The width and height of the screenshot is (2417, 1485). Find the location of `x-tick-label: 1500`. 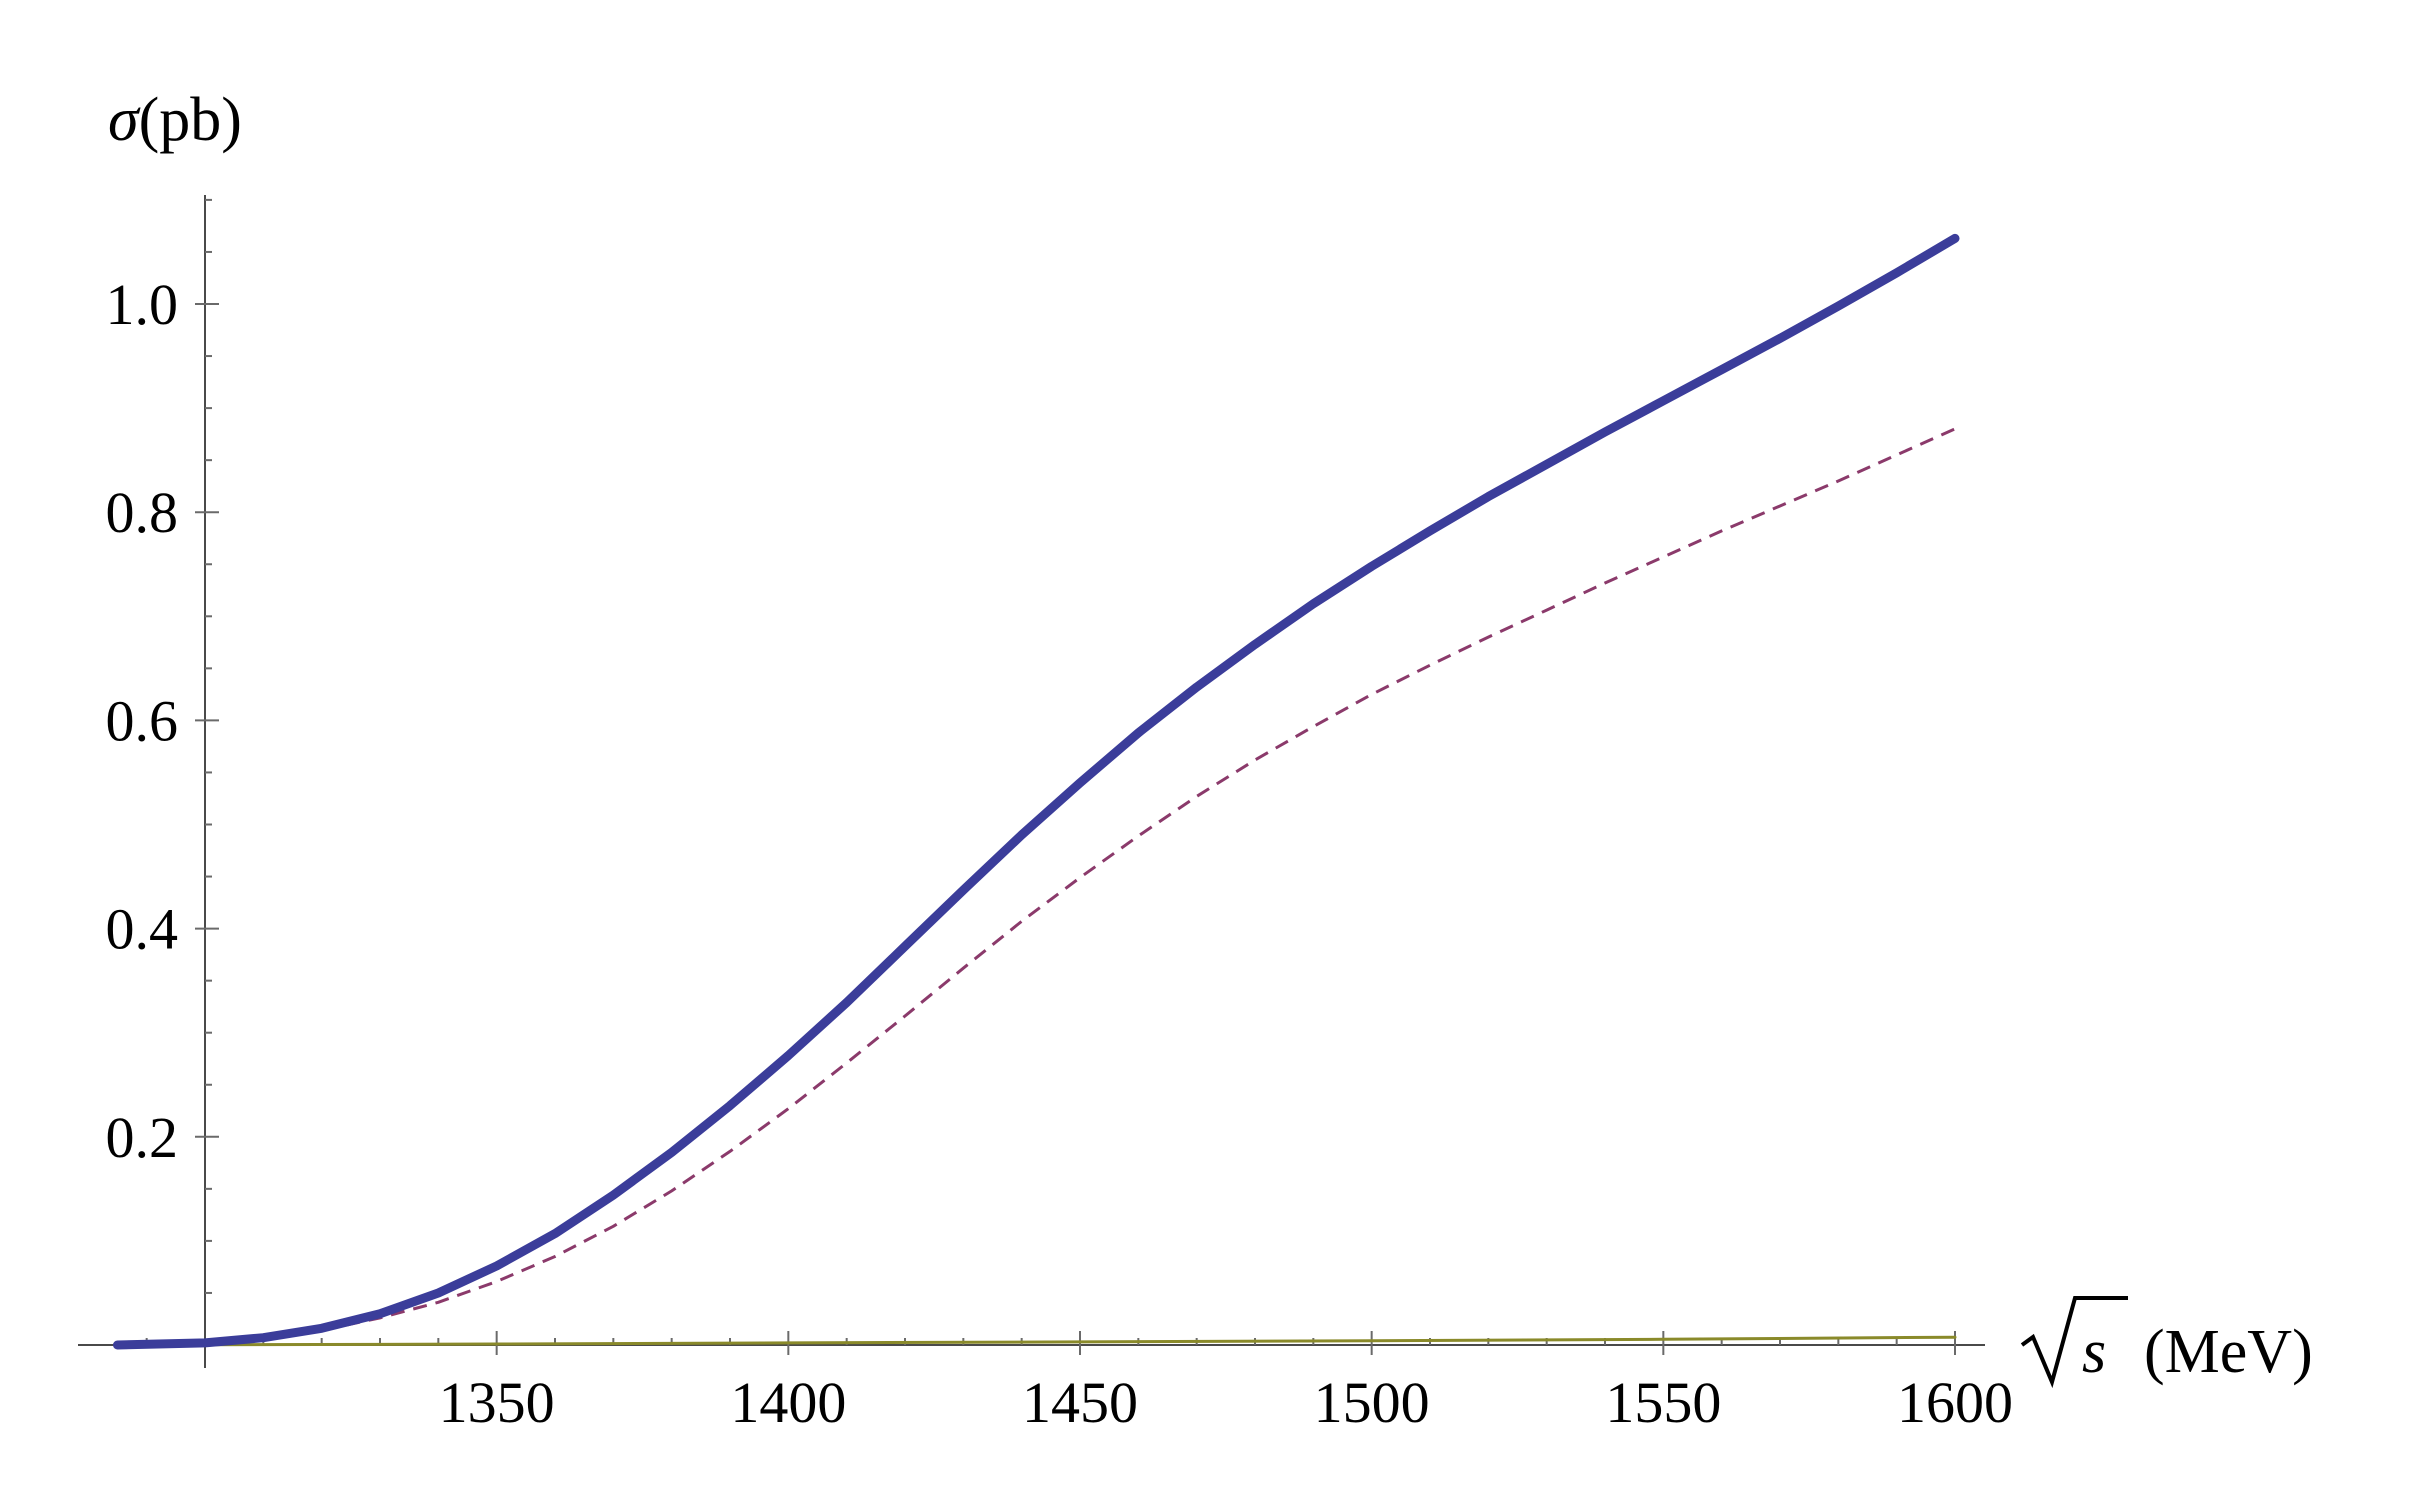

x-tick-label: 1500 is located at coordinates (1372, 1402).